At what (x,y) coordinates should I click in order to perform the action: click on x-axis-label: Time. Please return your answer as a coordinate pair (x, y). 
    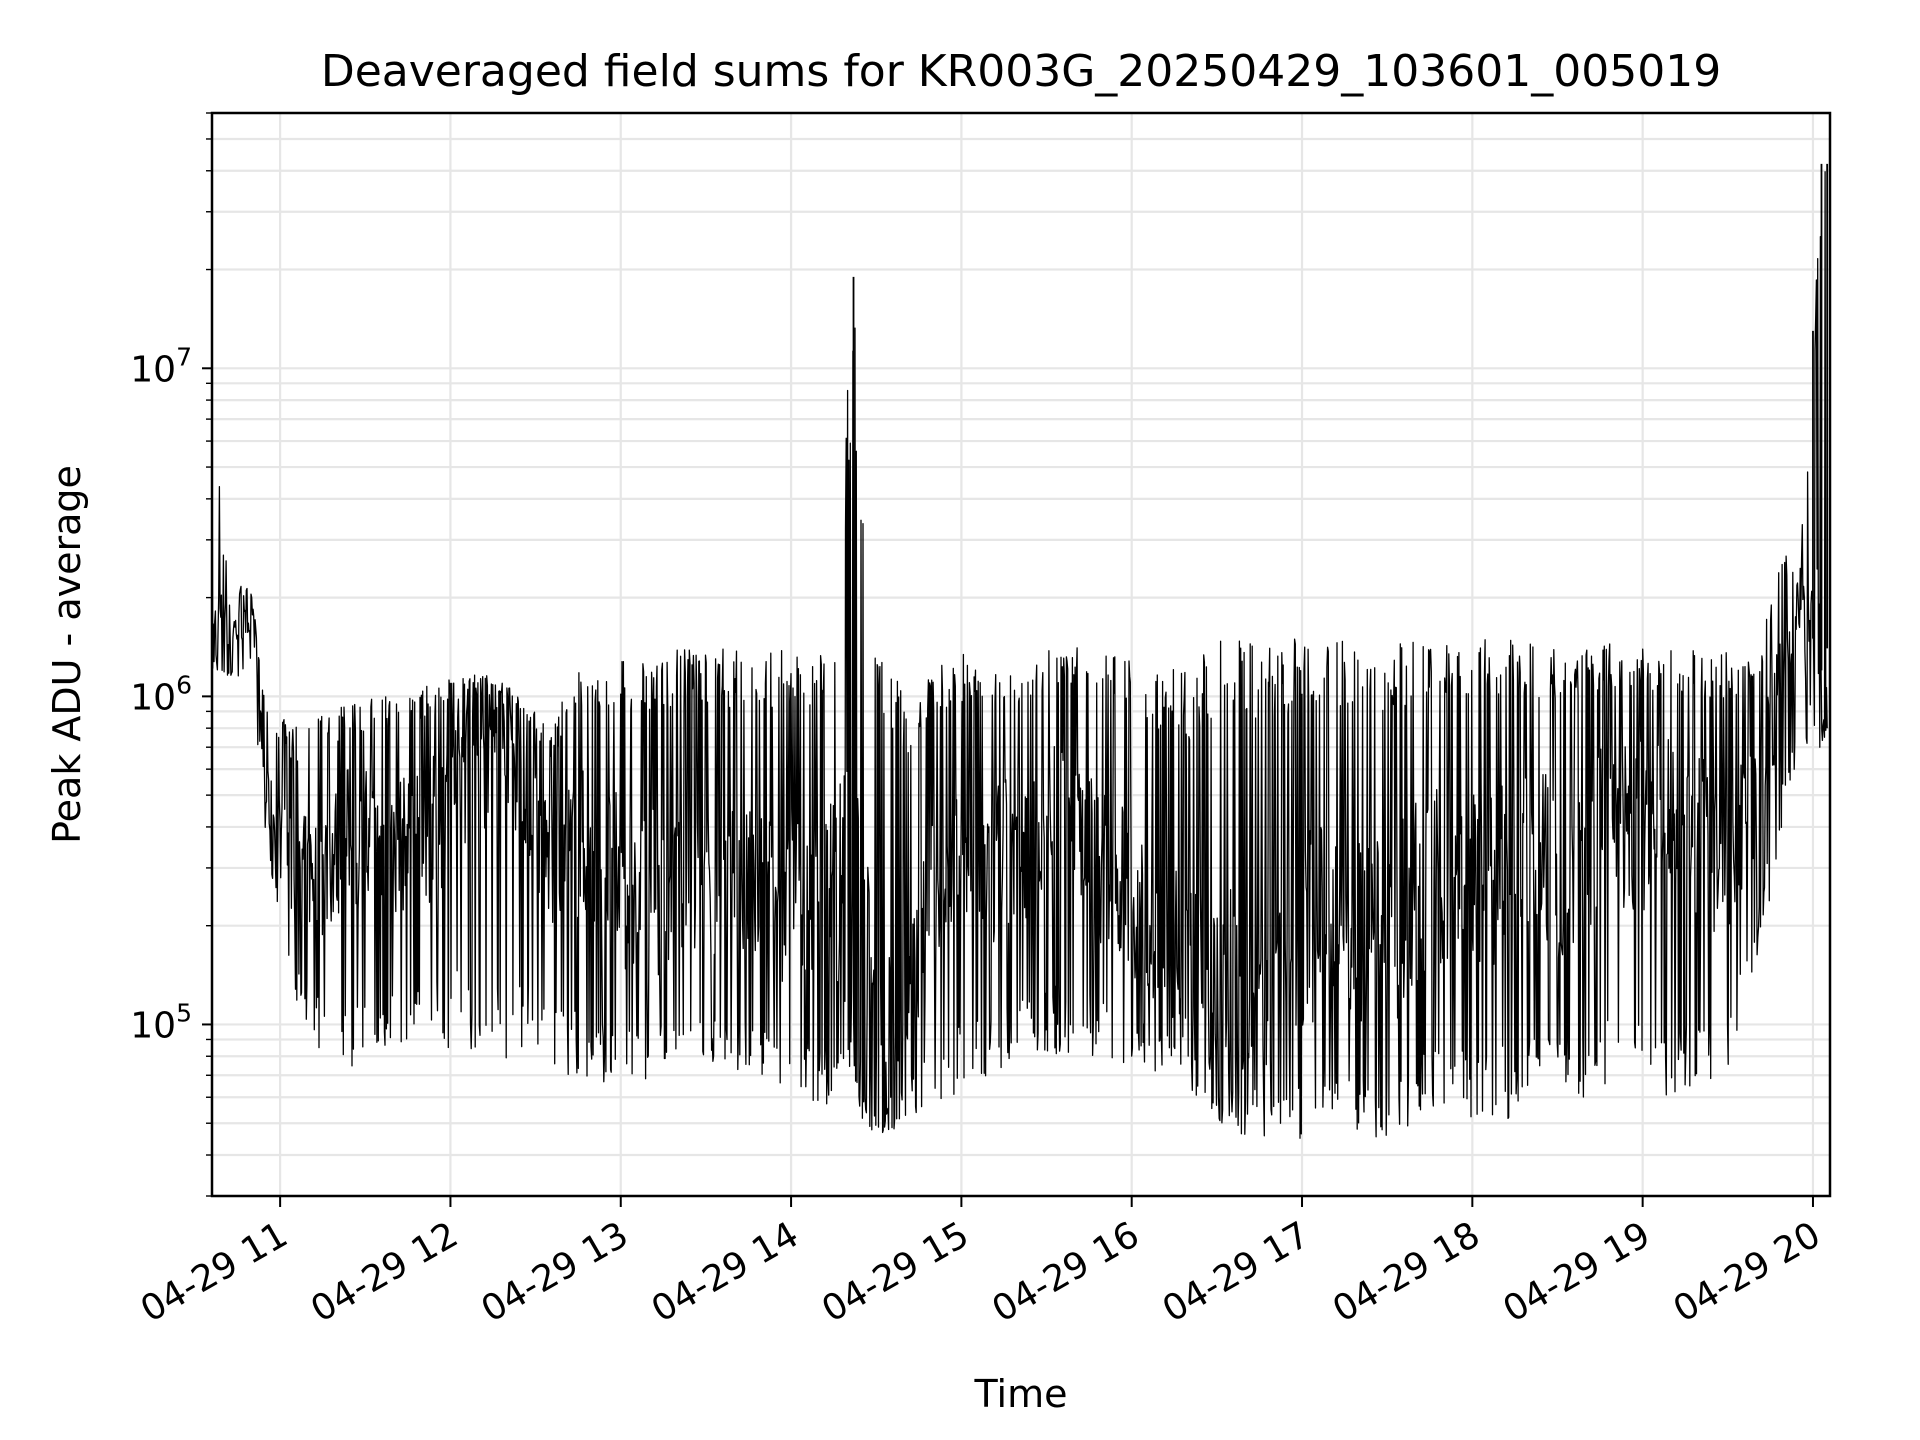
    Looking at the image, I should click on (1021, 1394).